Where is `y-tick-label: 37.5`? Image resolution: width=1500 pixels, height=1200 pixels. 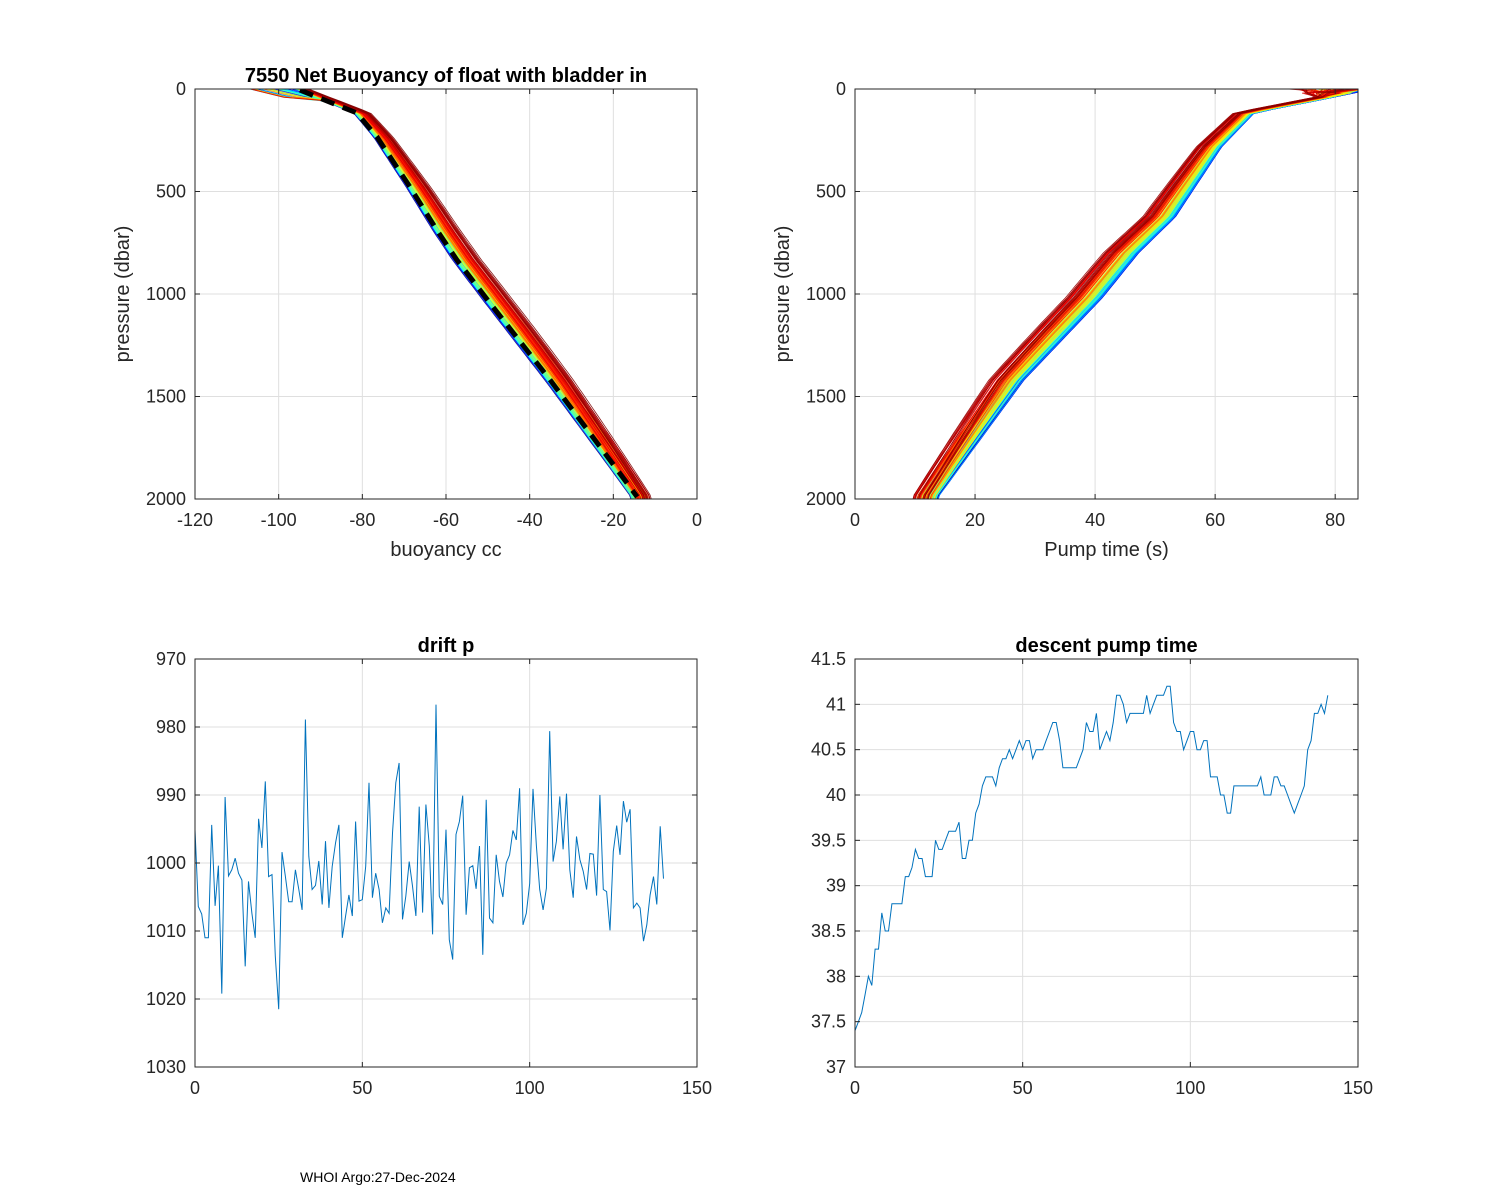
y-tick-label: 37.5 is located at coordinates (828, 1022).